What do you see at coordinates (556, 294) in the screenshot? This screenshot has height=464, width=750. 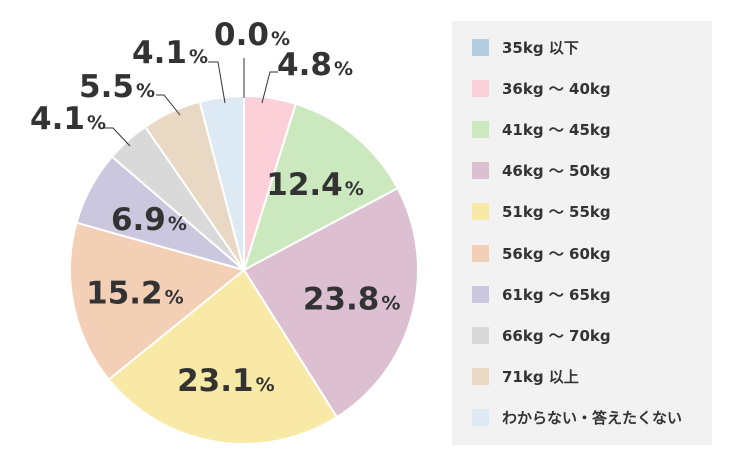 I see `legend-label: 61kg ～ 65kg` at bounding box center [556, 294].